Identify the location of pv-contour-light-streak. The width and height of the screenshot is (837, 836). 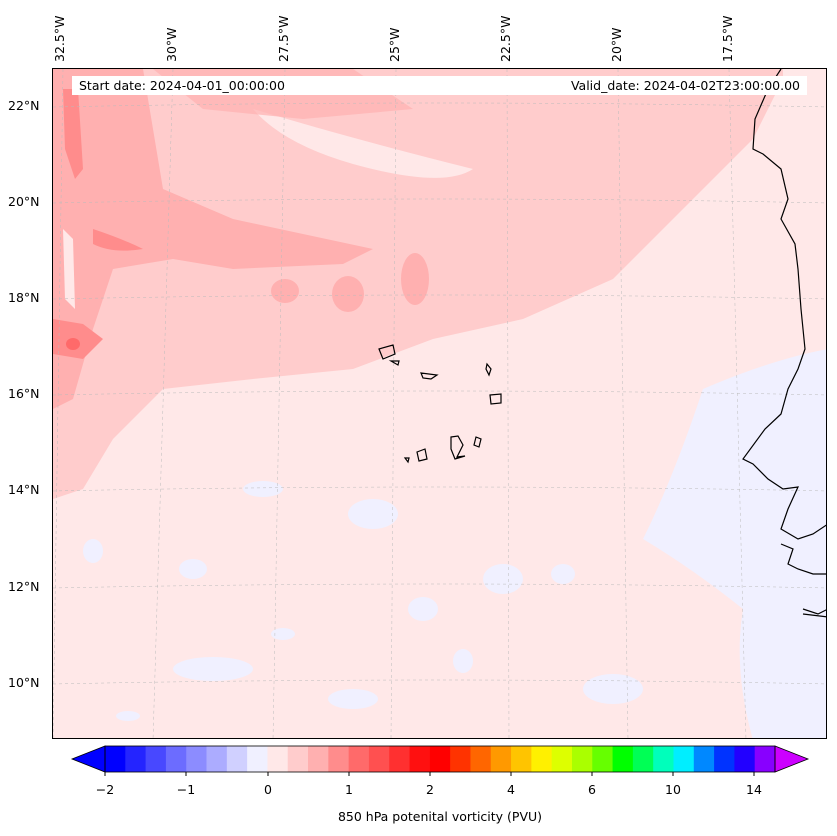
(69, 269).